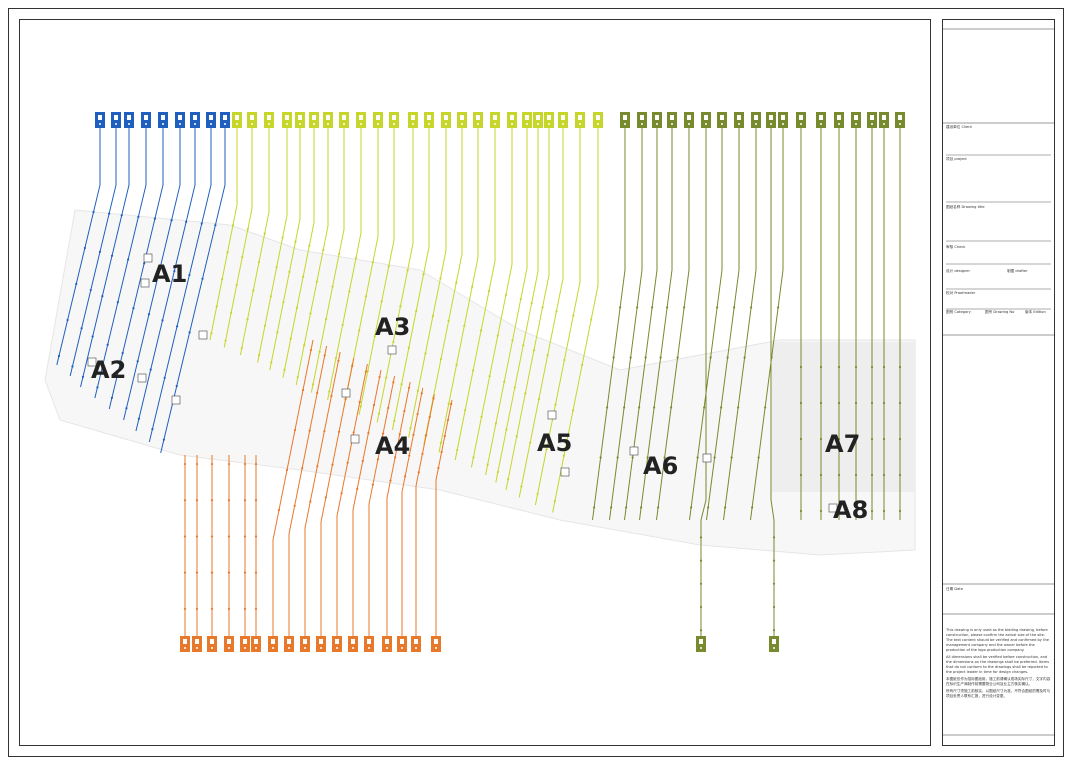 The image size is (1072, 761). Describe the element at coordinates (92, 362) in the screenshot. I see `facility-icon` at that location.